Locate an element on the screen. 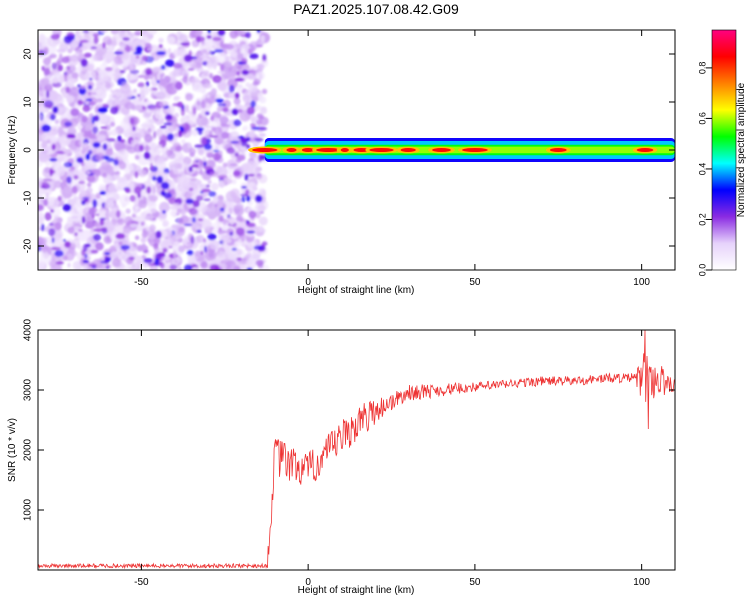 This screenshot has width=750, height=600. y-tick: 0 is located at coordinates (349, 150).